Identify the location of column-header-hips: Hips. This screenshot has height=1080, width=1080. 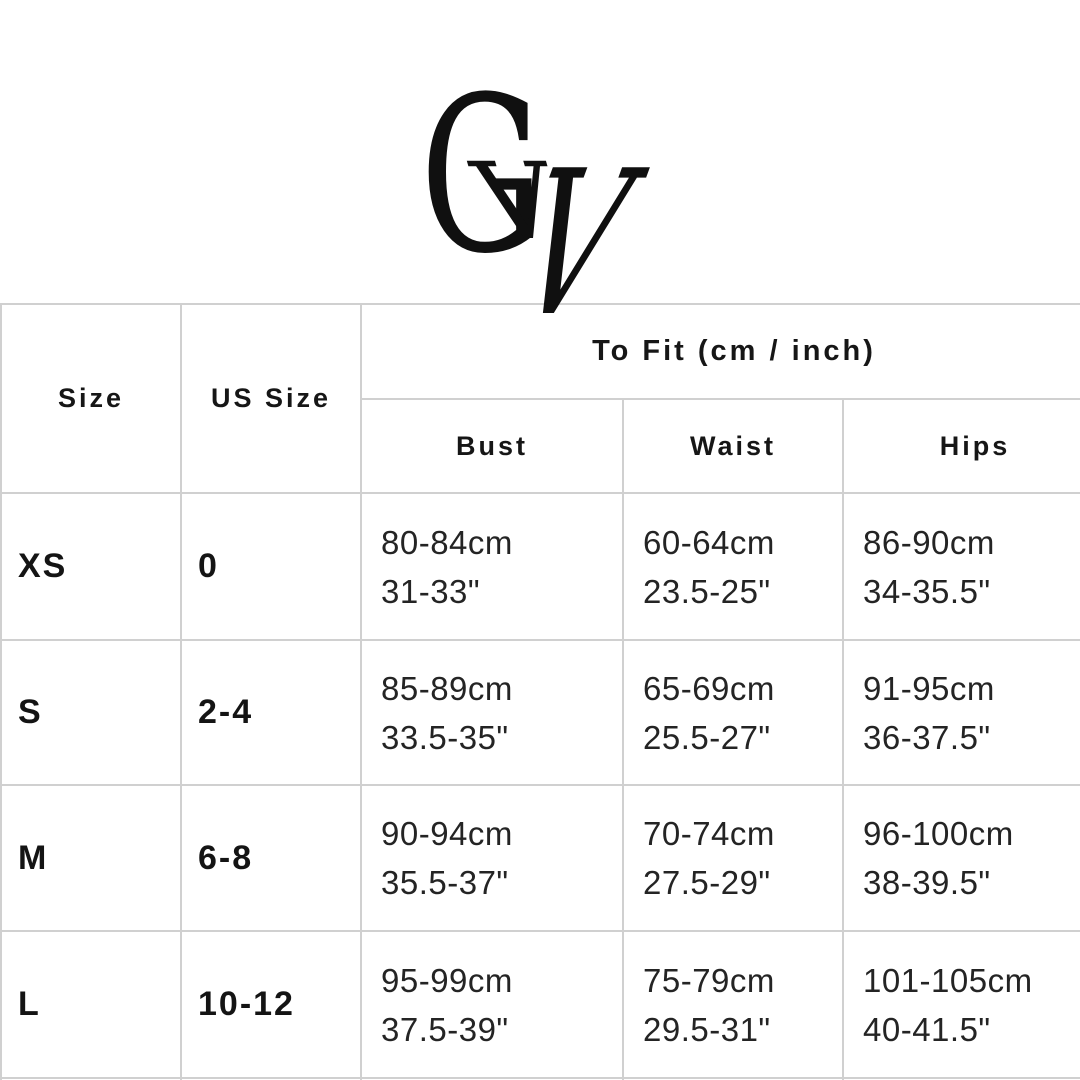
(961, 446).